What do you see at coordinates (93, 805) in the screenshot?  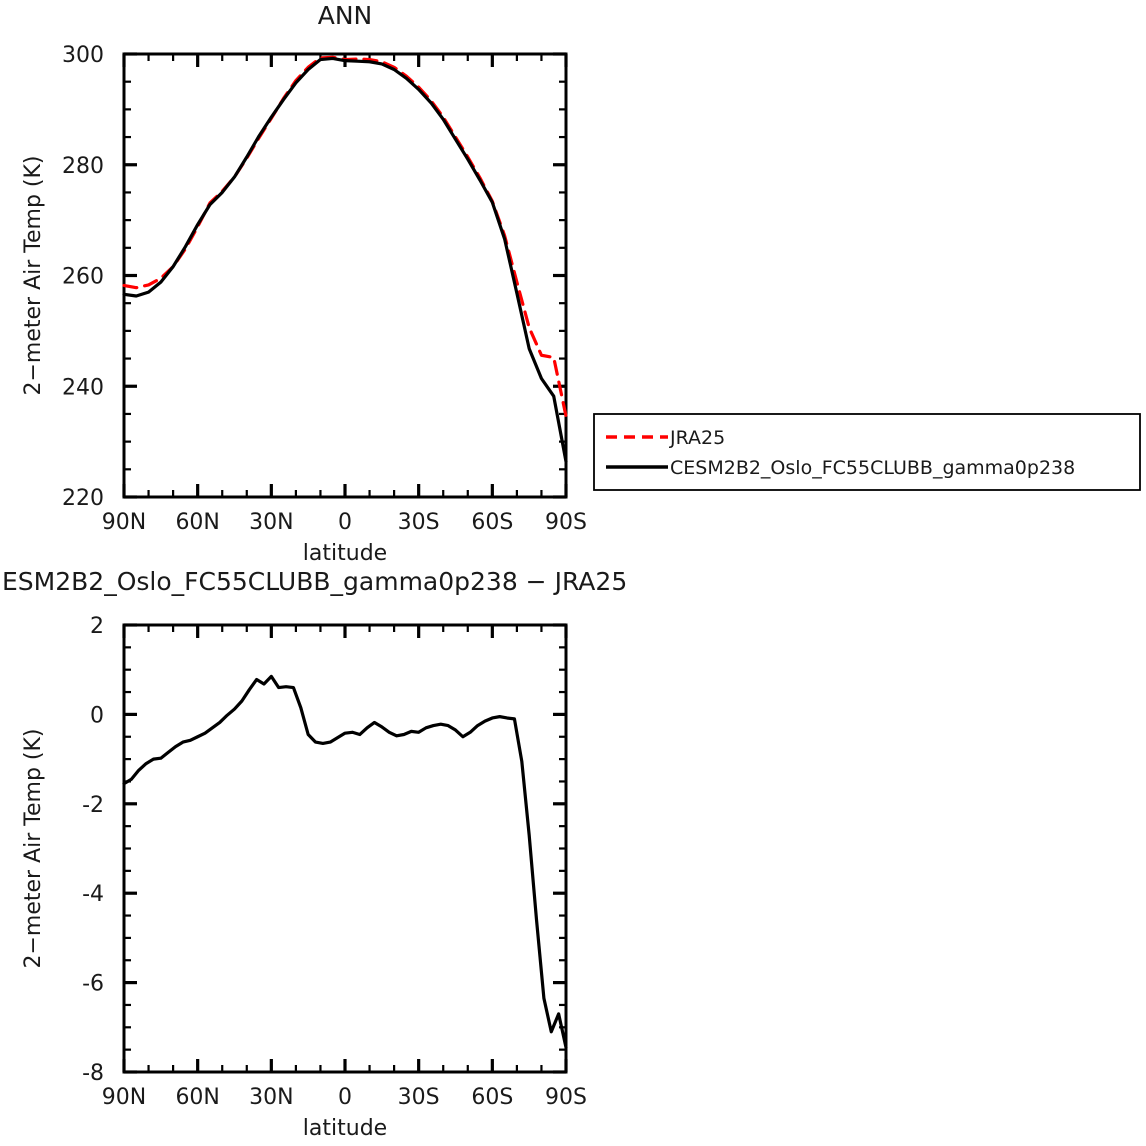 I see `bottom-panel-yaxis-label: -2` at bounding box center [93, 805].